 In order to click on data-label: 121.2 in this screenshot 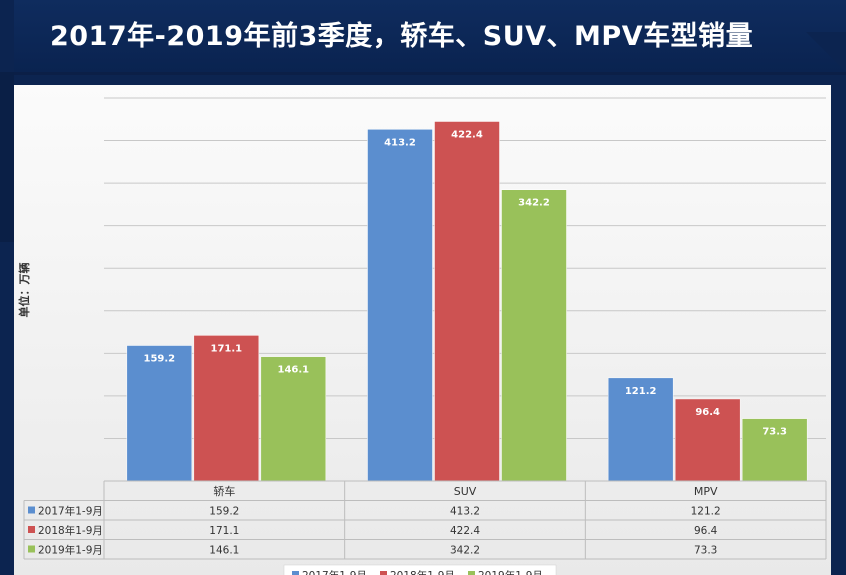, I will do `click(641, 391)`.